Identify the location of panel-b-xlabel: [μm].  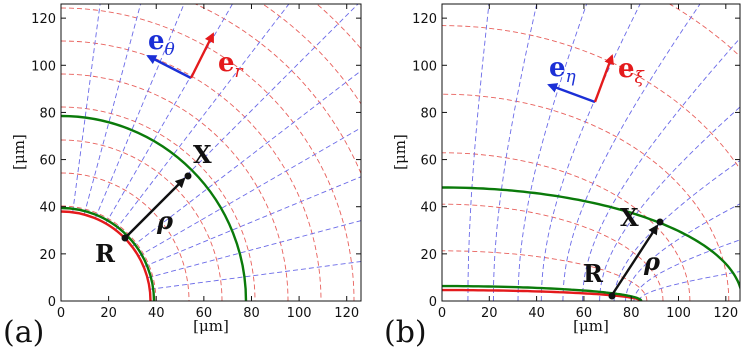
(591, 326).